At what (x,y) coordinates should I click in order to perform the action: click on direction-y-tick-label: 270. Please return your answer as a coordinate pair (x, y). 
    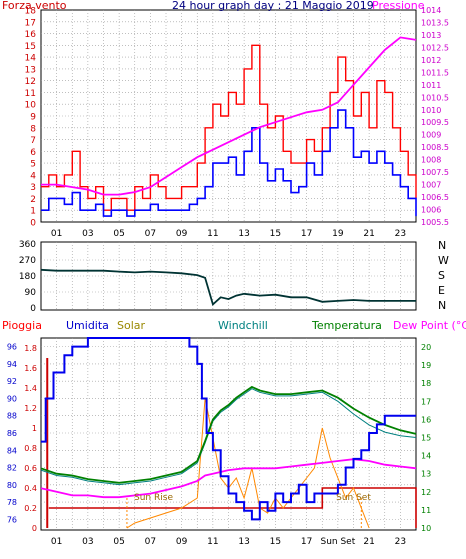
    Looking at the image, I should click on (27, 261).